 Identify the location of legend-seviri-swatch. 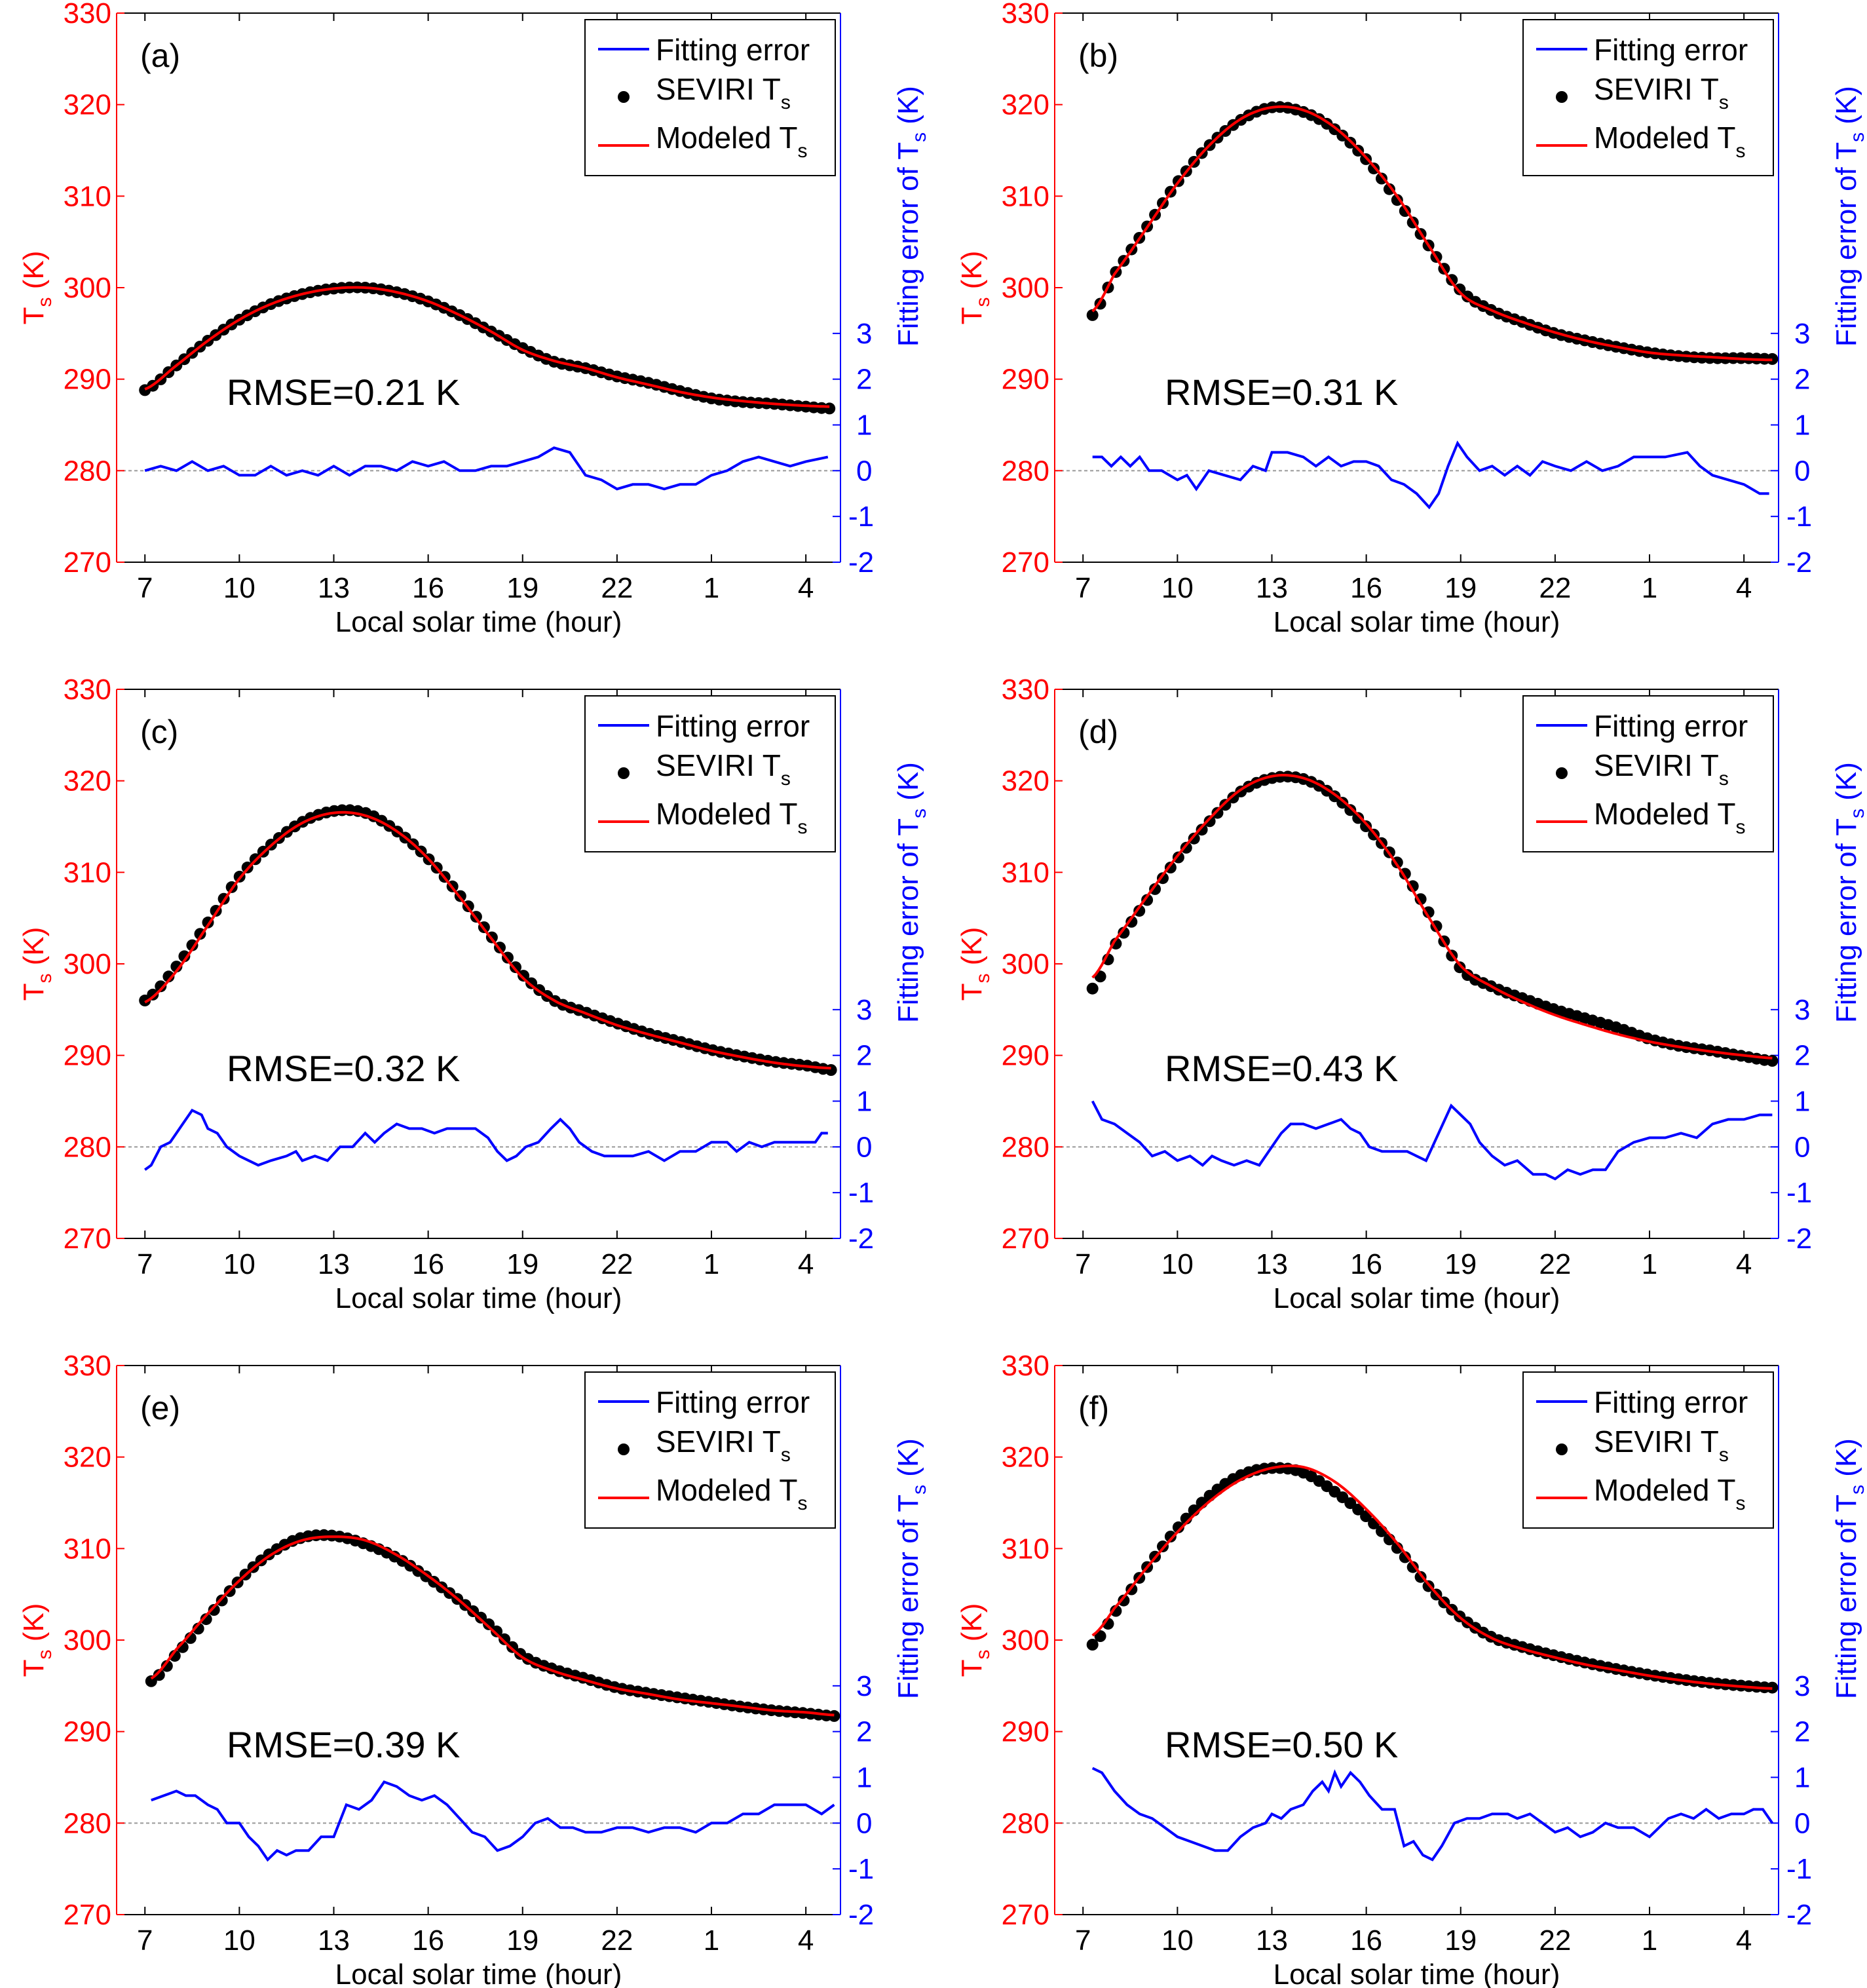
(1562, 97).